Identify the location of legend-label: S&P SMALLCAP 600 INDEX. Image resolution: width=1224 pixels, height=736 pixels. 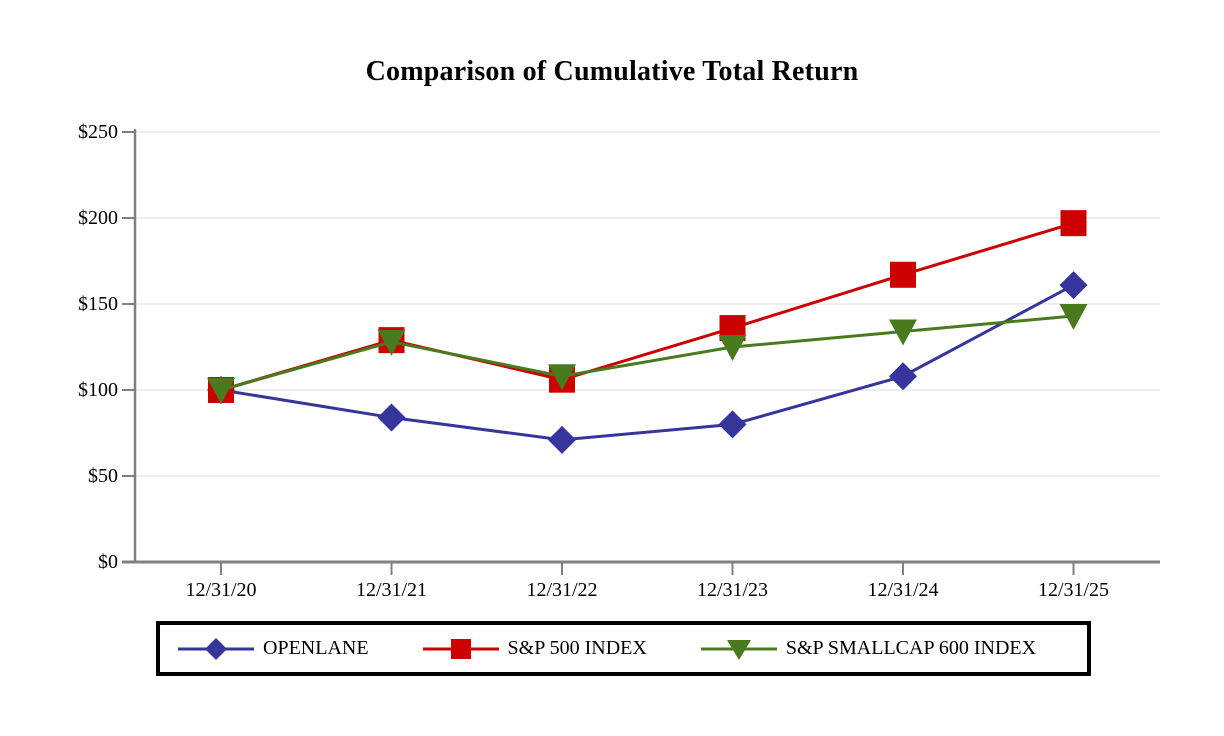
(911, 648).